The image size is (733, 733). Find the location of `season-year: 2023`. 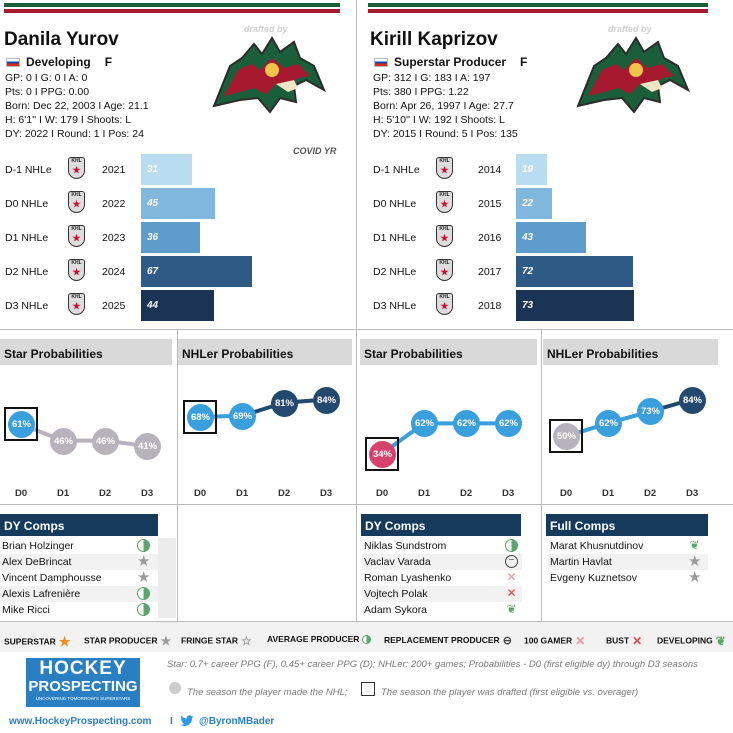

season-year: 2023 is located at coordinates (114, 238).